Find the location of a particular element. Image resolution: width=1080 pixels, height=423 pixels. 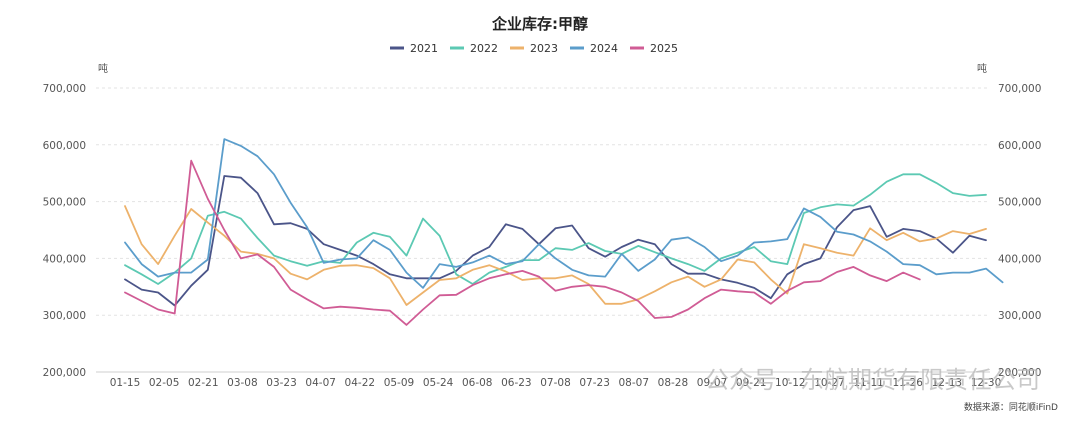

x-tick-label: 07-08 is located at coordinates (555, 383).